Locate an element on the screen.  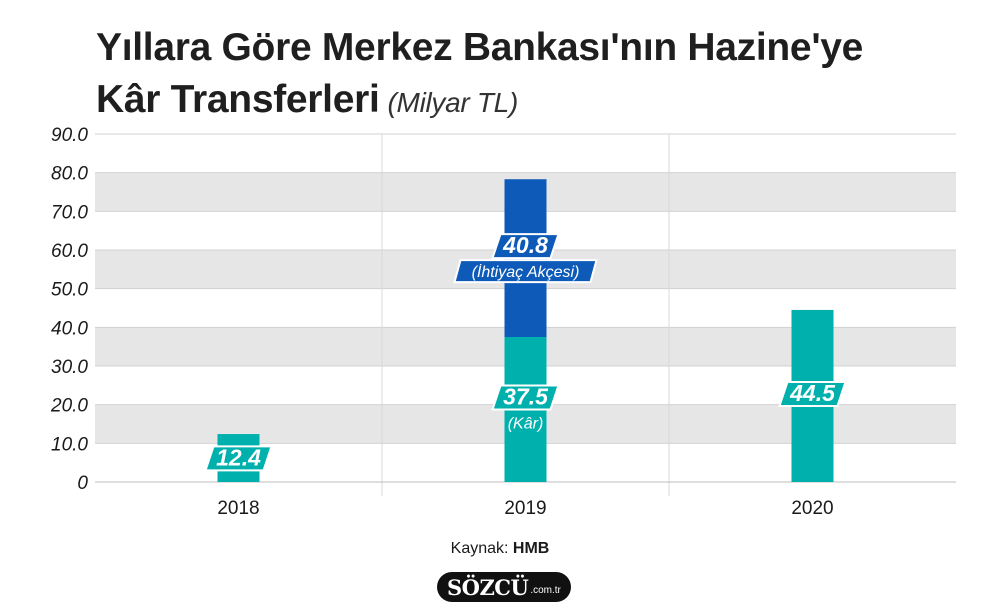
x-category-label: 2019 is located at coordinates (525, 508).